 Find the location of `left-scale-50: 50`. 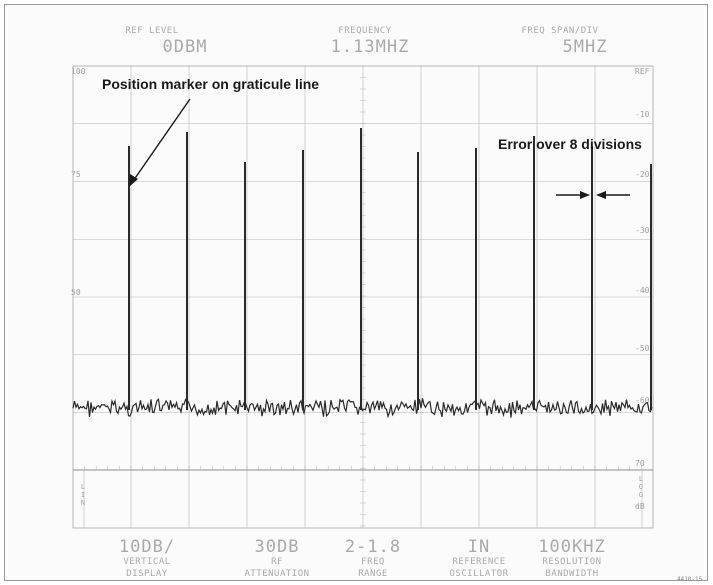

left-scale-50: 50 is located at coordinates (76, 292).